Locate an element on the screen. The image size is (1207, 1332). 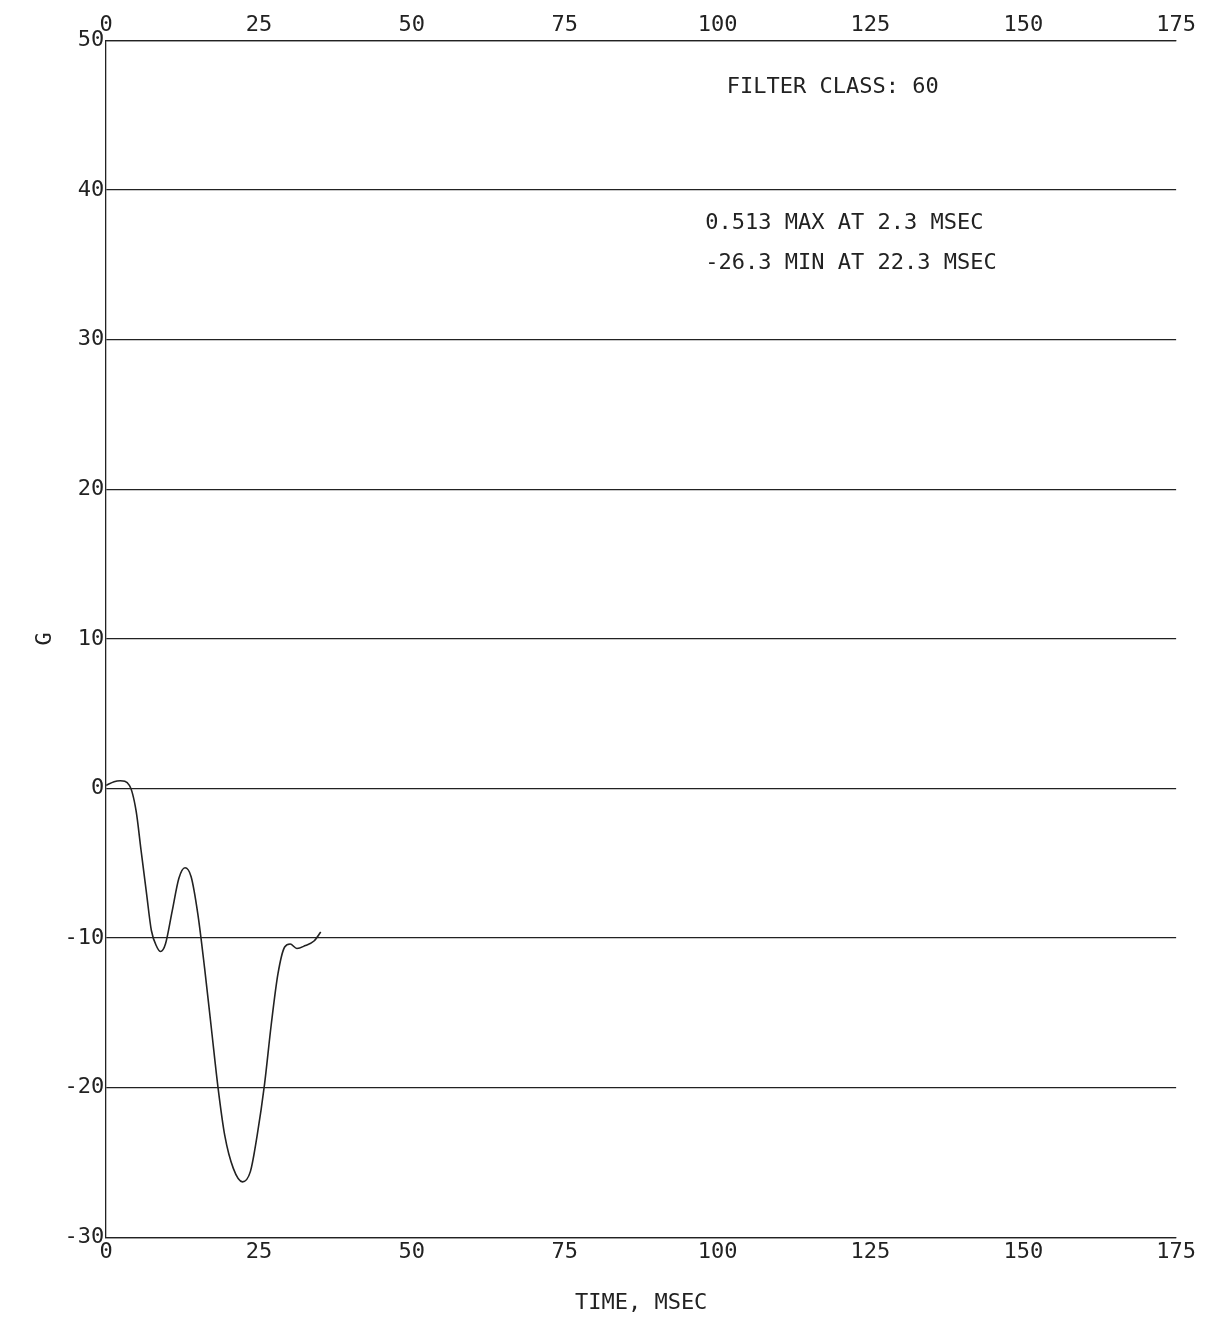
x2-tick-label: 50 is located at coordinates (412, 23).